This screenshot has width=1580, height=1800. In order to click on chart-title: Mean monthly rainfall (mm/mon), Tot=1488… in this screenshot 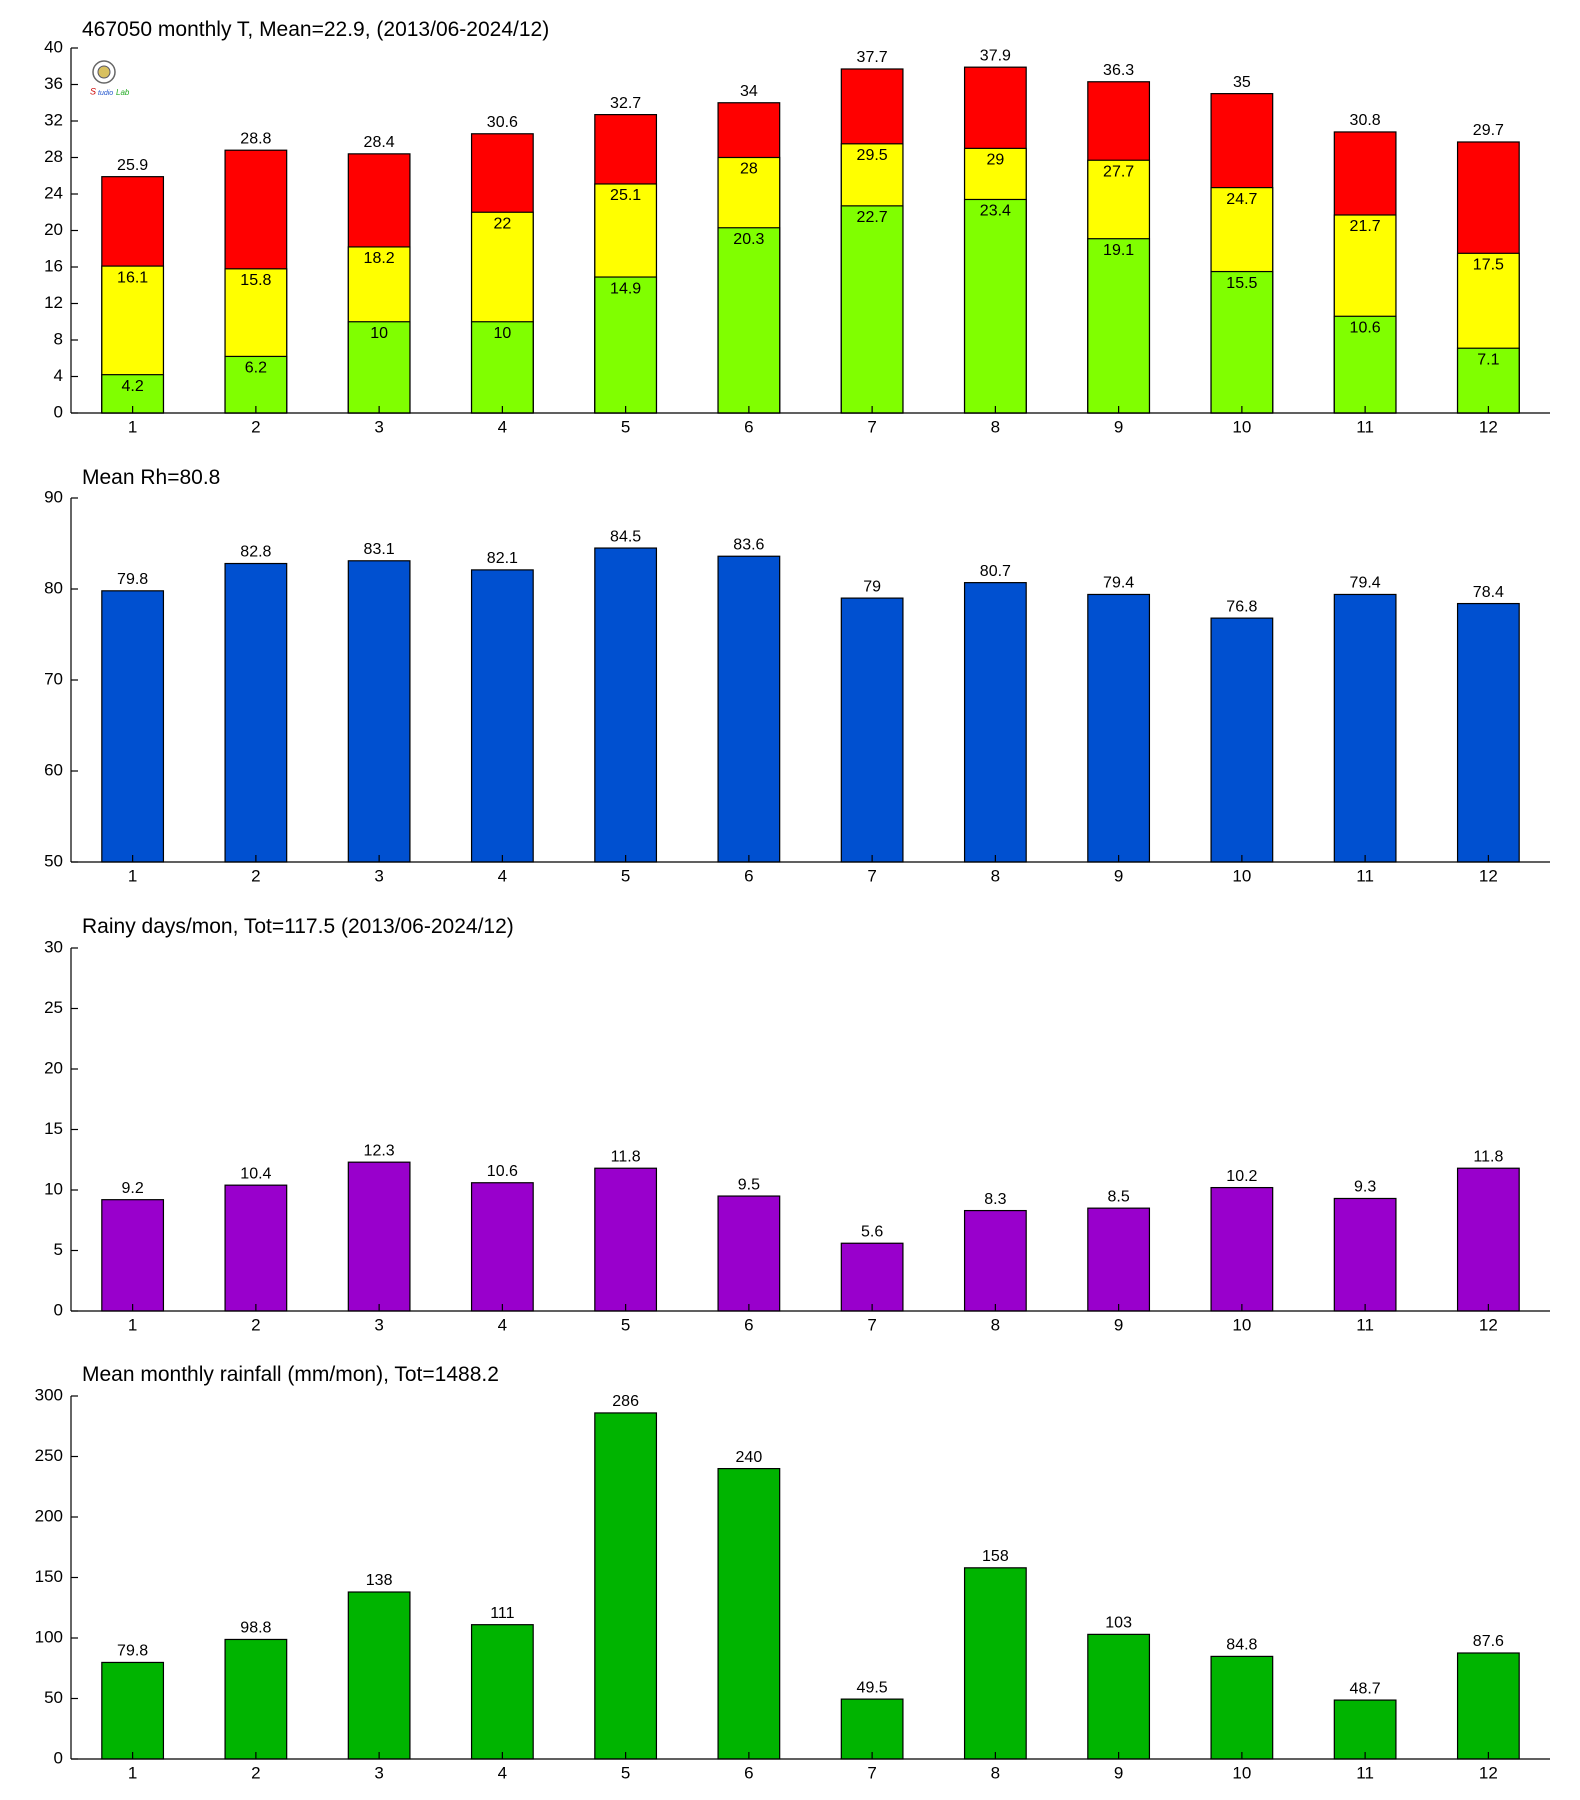, I will do `click(290, 1374)`.